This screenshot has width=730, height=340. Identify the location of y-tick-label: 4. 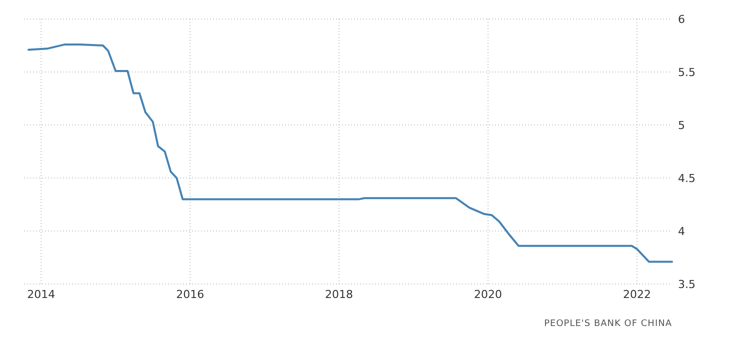
(681, 231).